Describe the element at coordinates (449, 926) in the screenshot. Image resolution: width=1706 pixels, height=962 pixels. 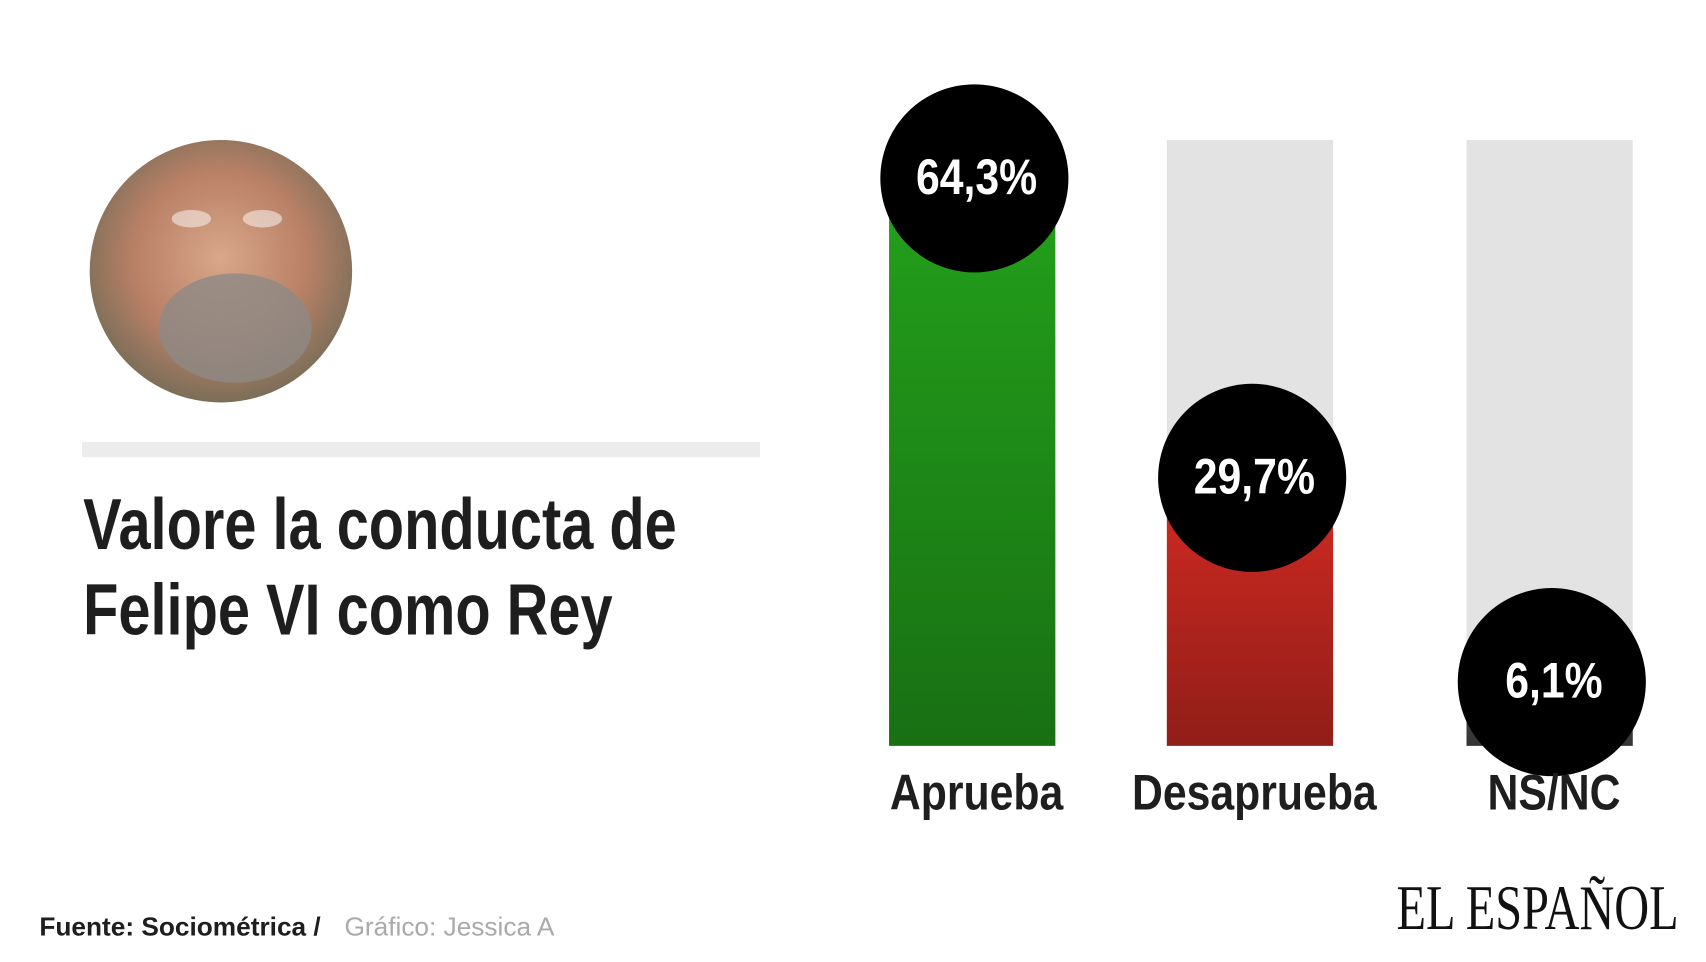
I see `credit: Gráfico: Jessica A` at that location.